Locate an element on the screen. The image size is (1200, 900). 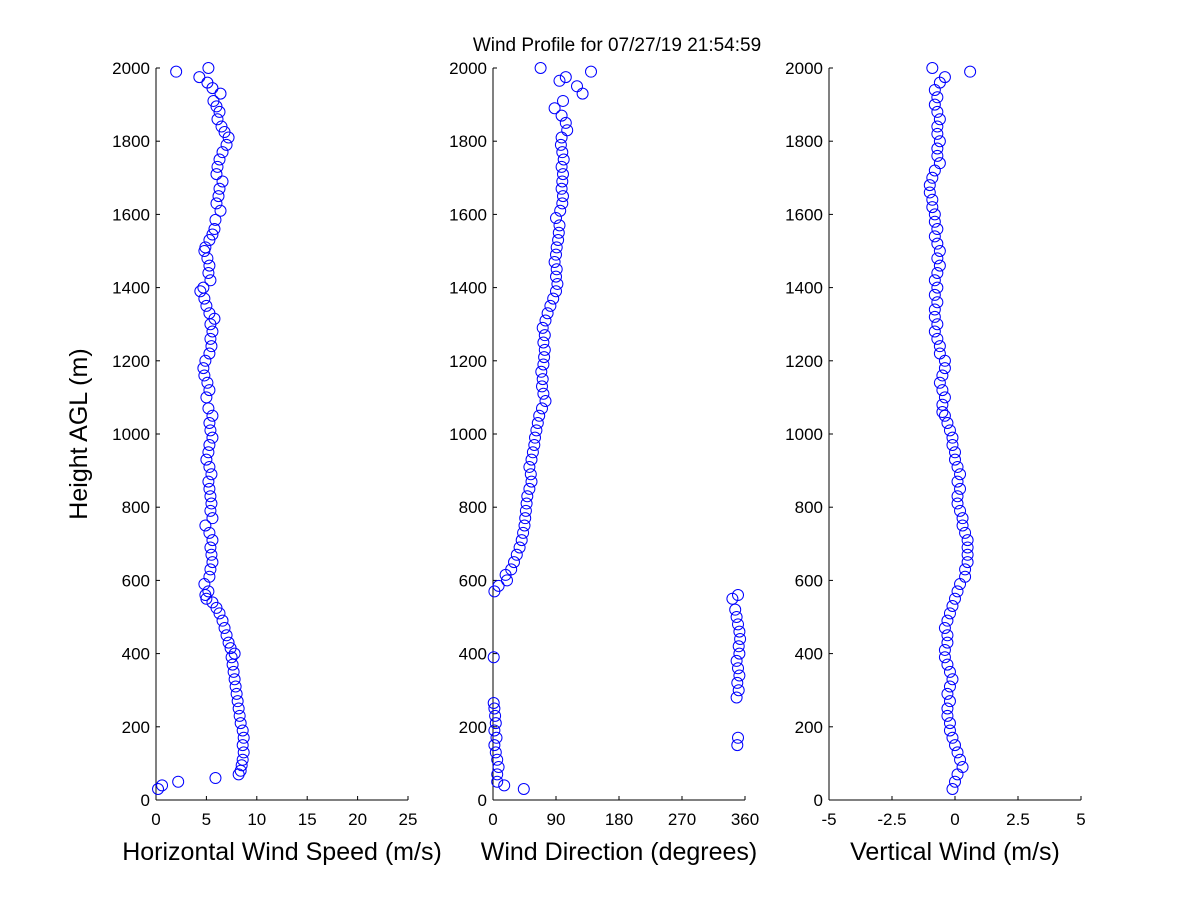
x-axis-label: Vertical Wind (m/s) is located at coordinates (955, 852).